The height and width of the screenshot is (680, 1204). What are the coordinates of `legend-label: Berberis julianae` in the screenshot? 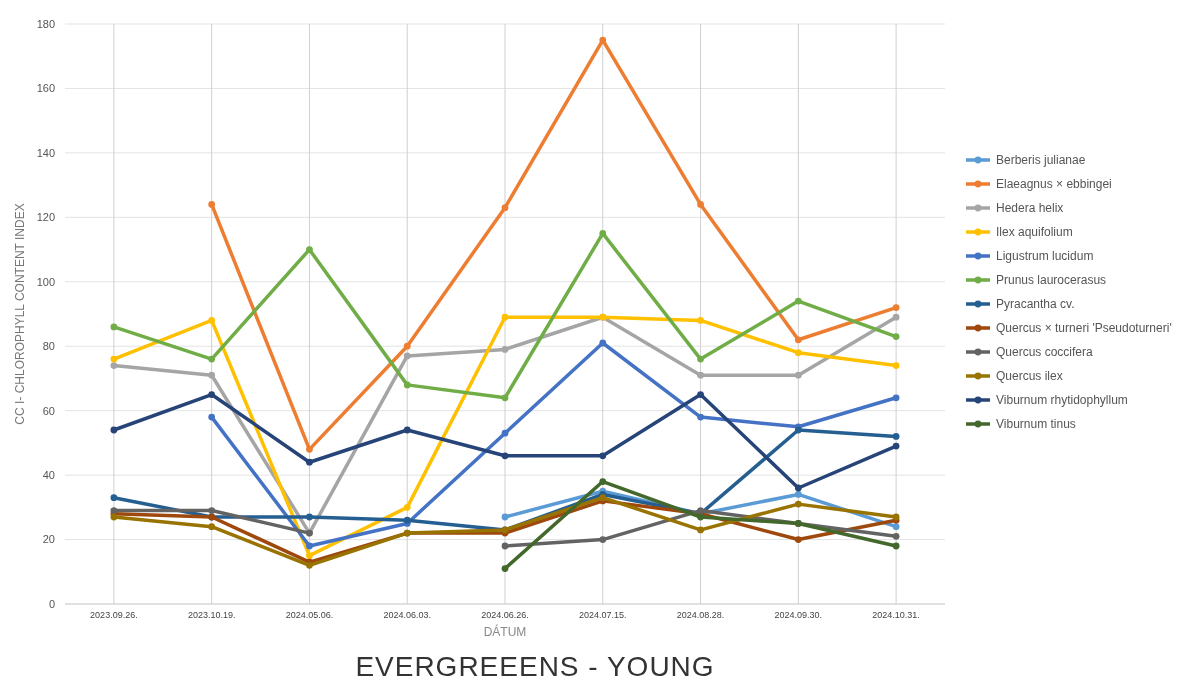 It's located at (1041, 160).